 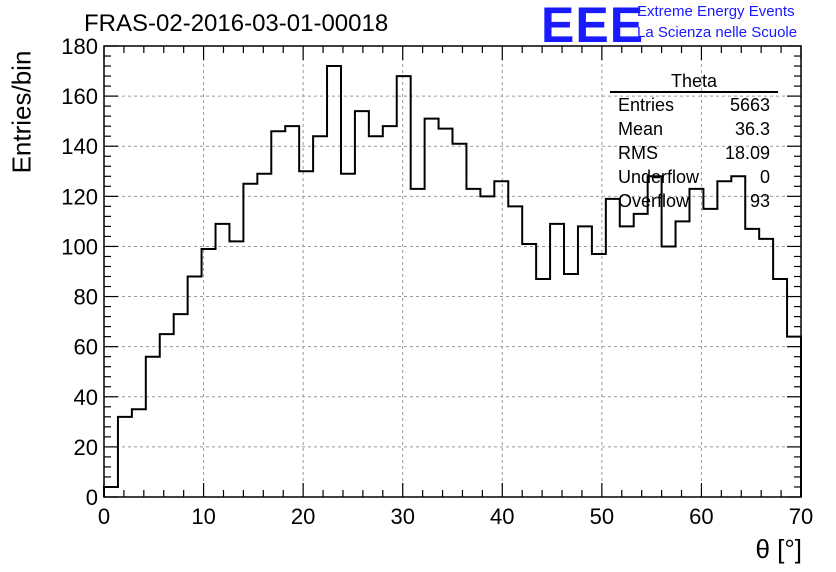 What do you see at coordinates (104, 516) in the screenshot?
I see `x-tick-label: 0` at bounding box center [104, 516].